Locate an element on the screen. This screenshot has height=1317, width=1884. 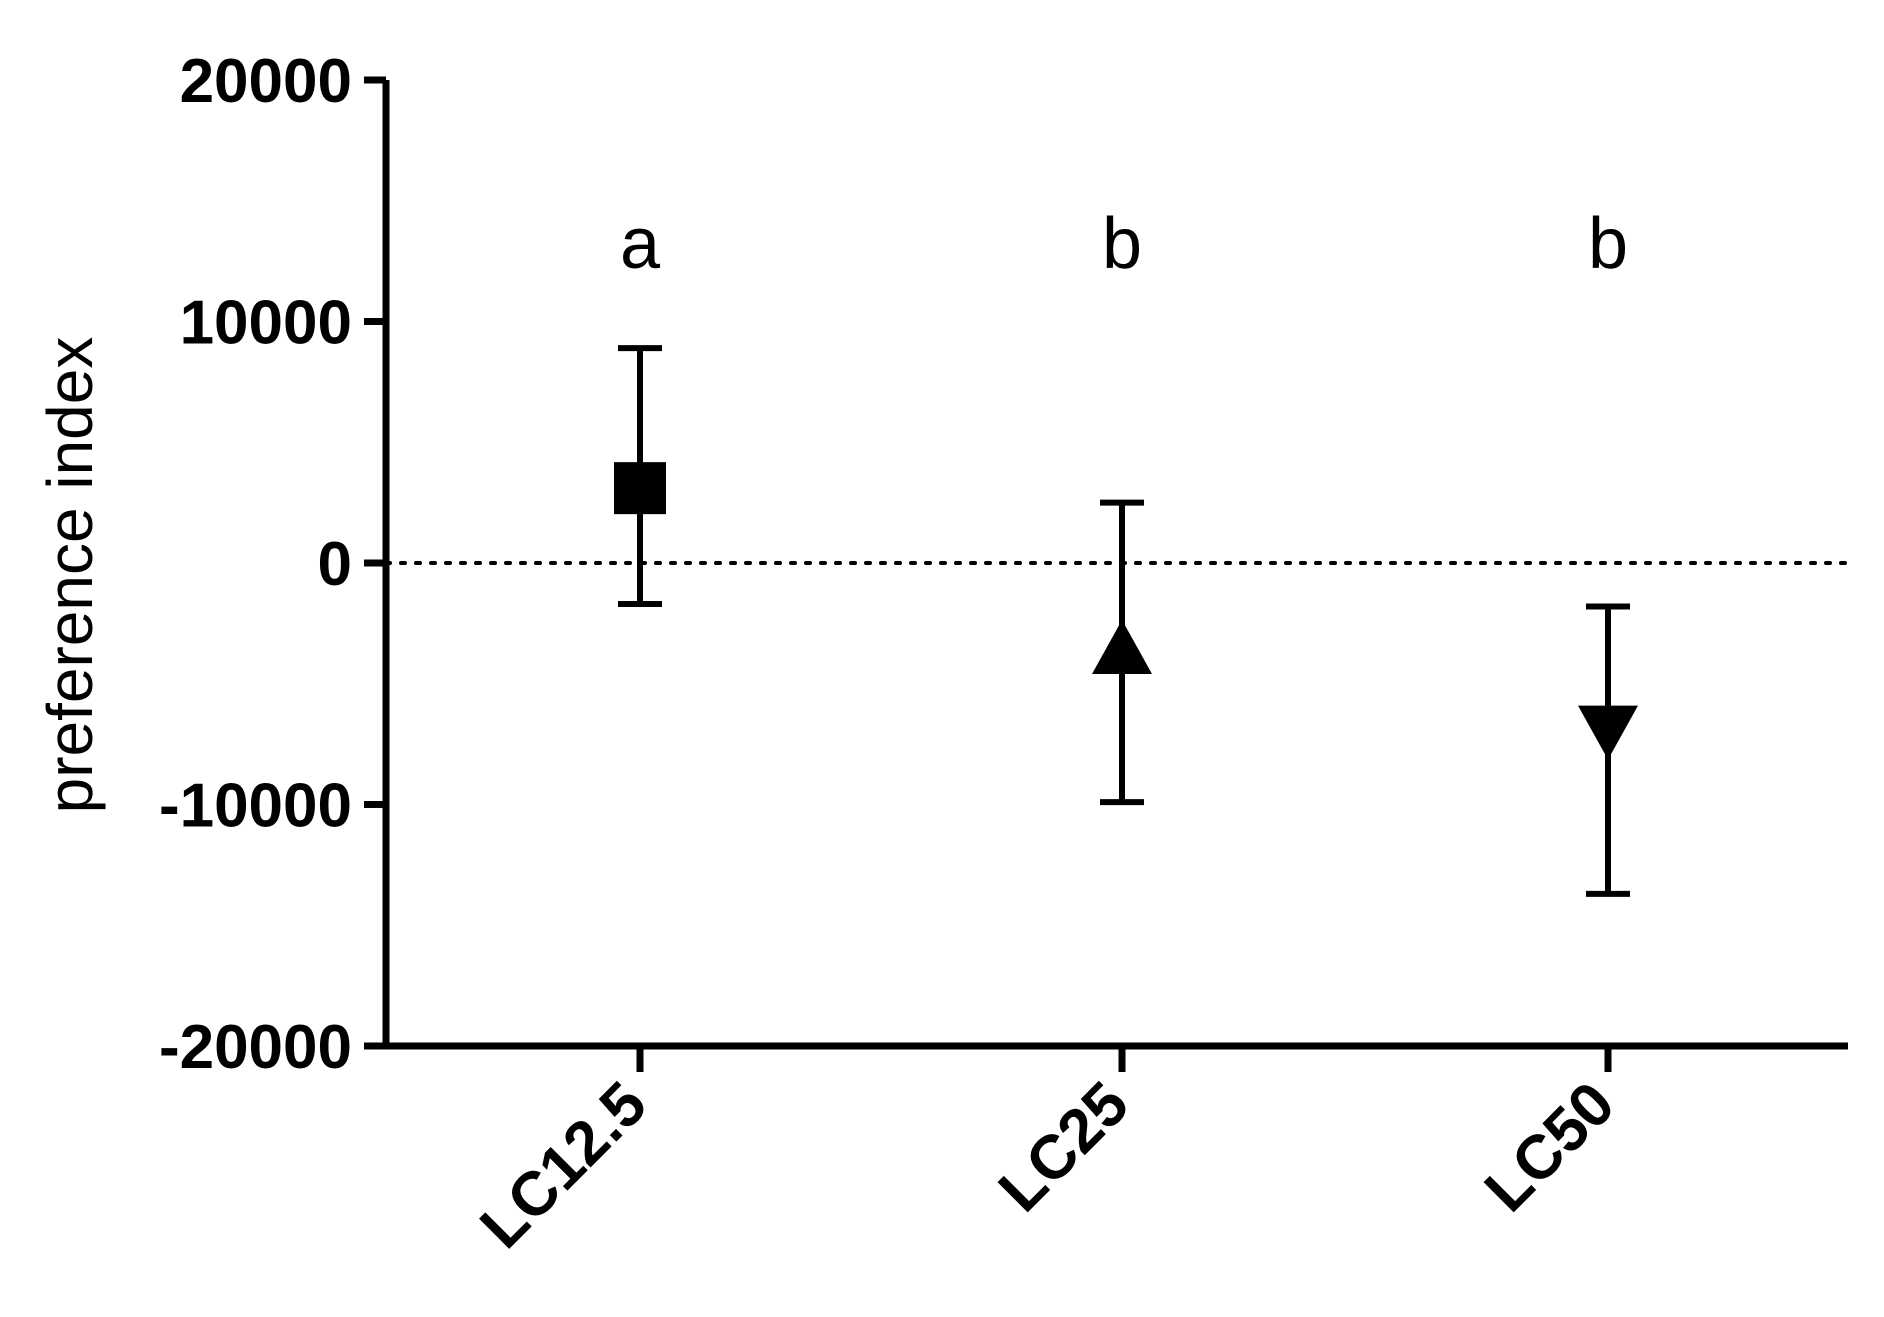
y-tick-label: 0 is located at coordinates (335, 564).